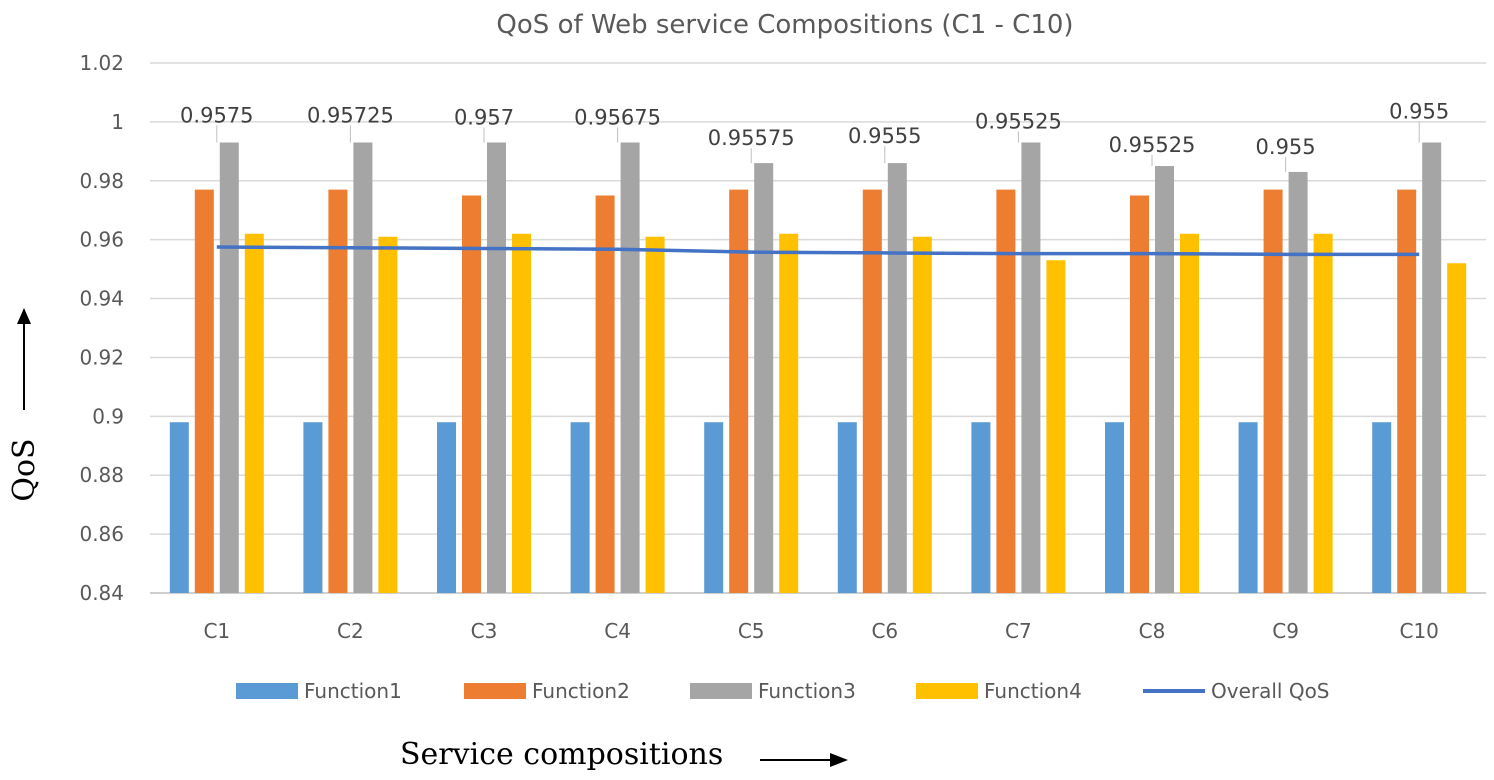  What do you see at coordinates (884, 136) in the screenshot?
I see `overall-qos-data-label: 0.9555` at bounding box center [884, 136].